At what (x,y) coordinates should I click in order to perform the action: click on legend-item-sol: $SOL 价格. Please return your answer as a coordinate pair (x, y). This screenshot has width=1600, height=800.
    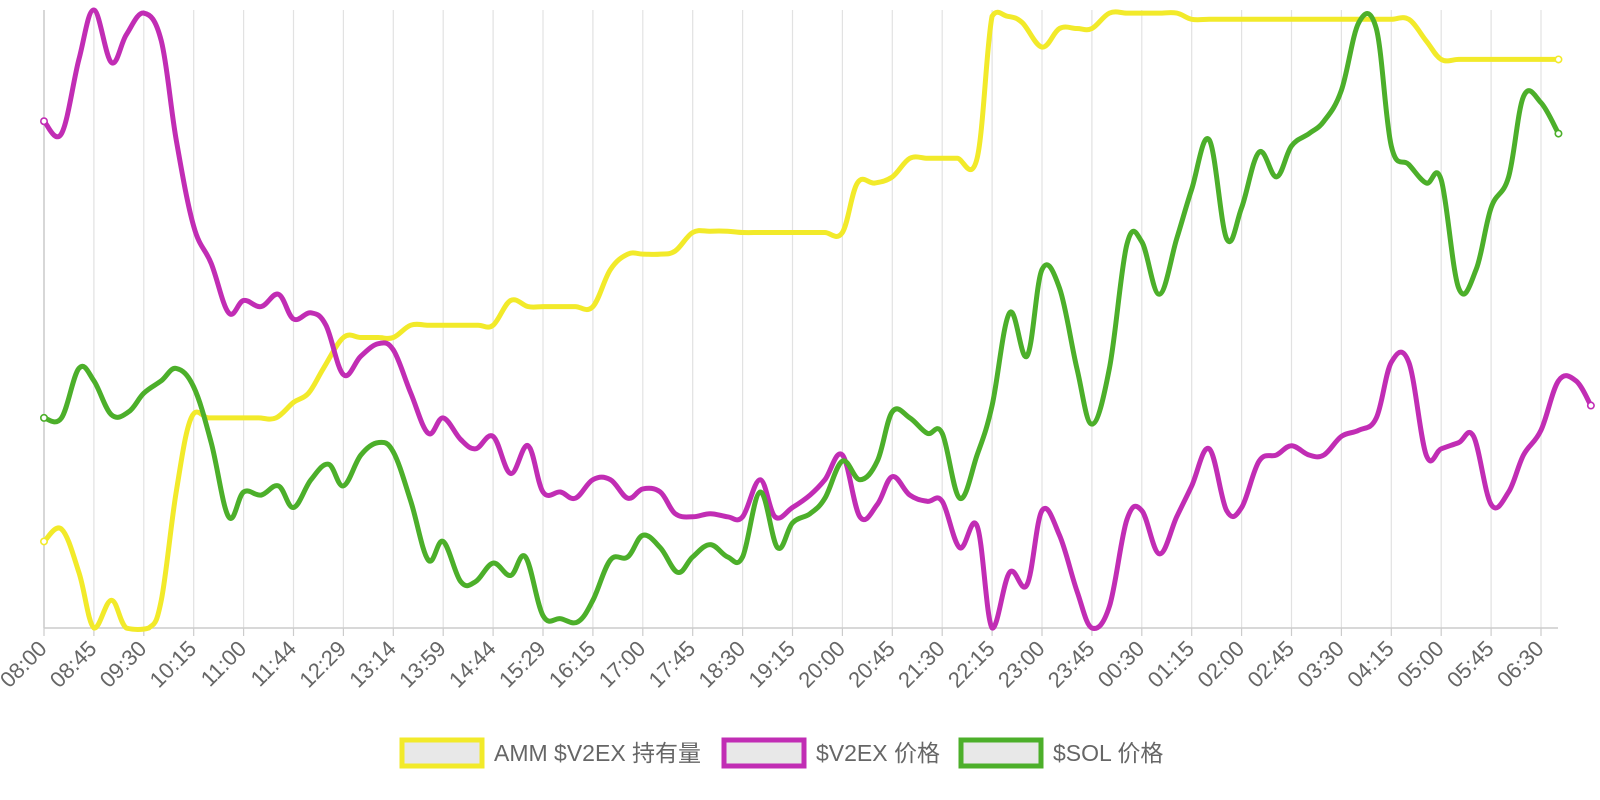
    Looking at the image, I should click on (1060, 753).